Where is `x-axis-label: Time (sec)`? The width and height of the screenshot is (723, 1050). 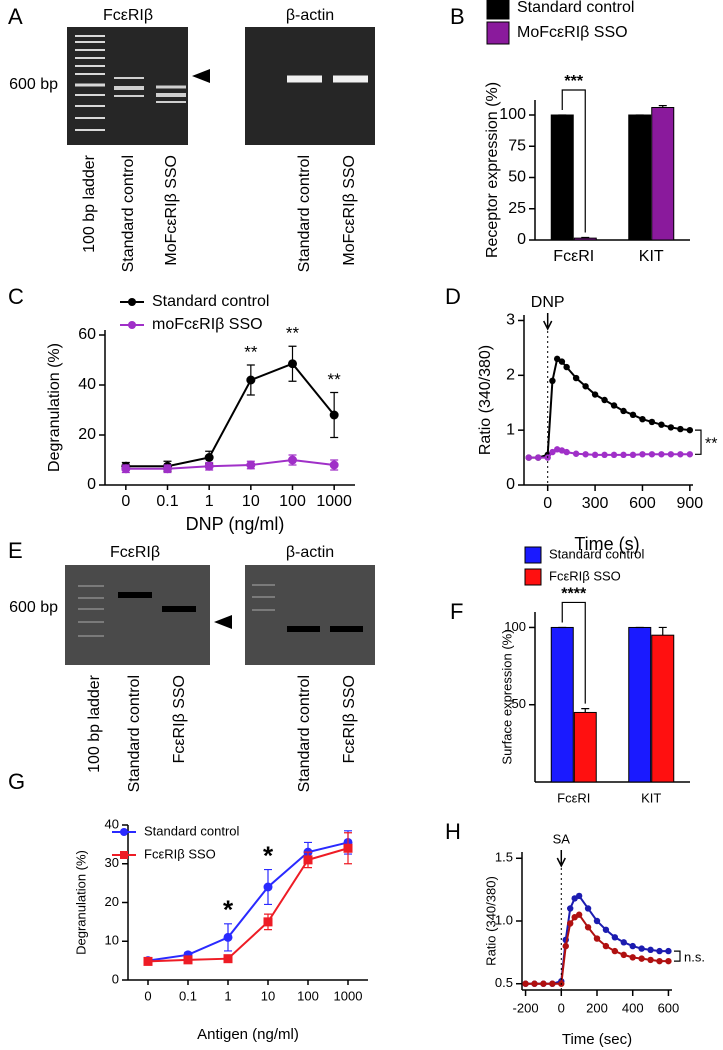 x-axis-label: Time (sec) is located at coordinates (597, 1039).